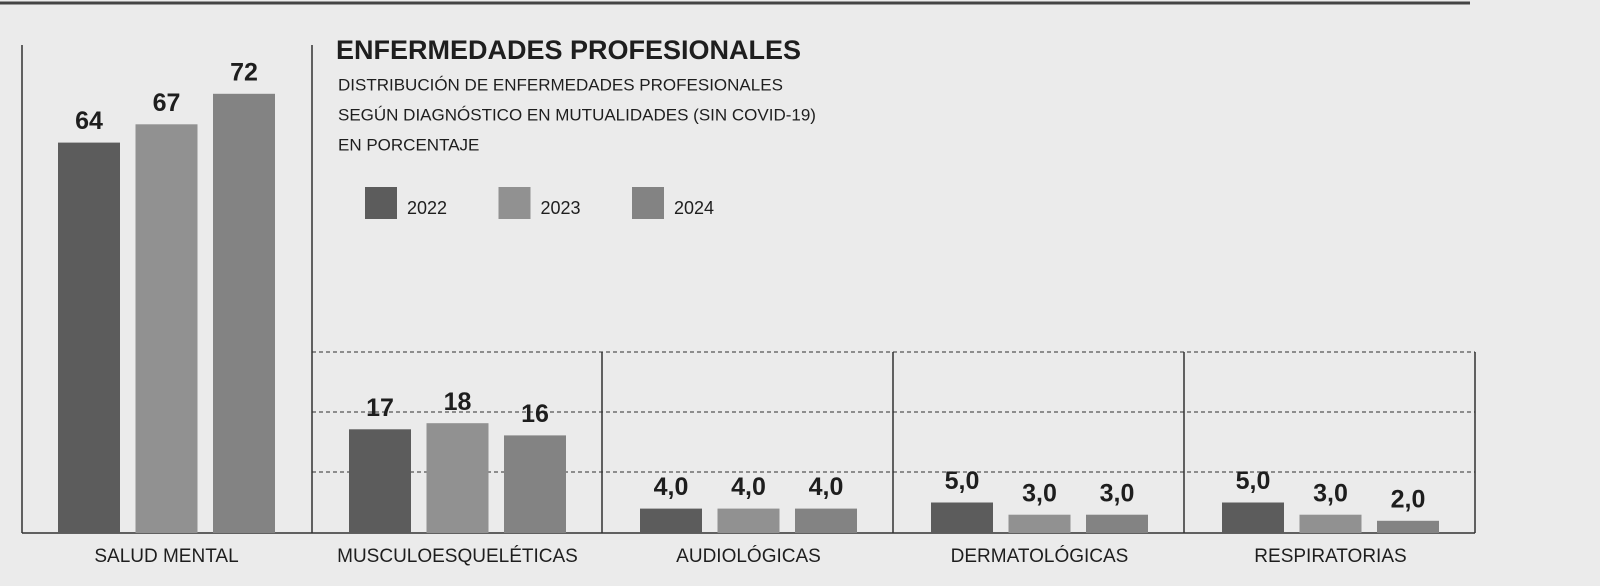 The image size is (1600, 586). Describe the element at coordinates (244, 72) in the screenshot. I see `value-label: 72` at that location.